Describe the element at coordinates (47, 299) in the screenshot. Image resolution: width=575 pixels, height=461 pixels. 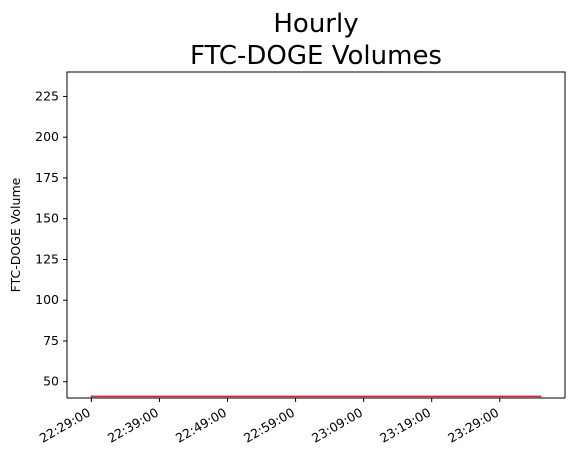
I see `y-tick-label: 100` at that location.